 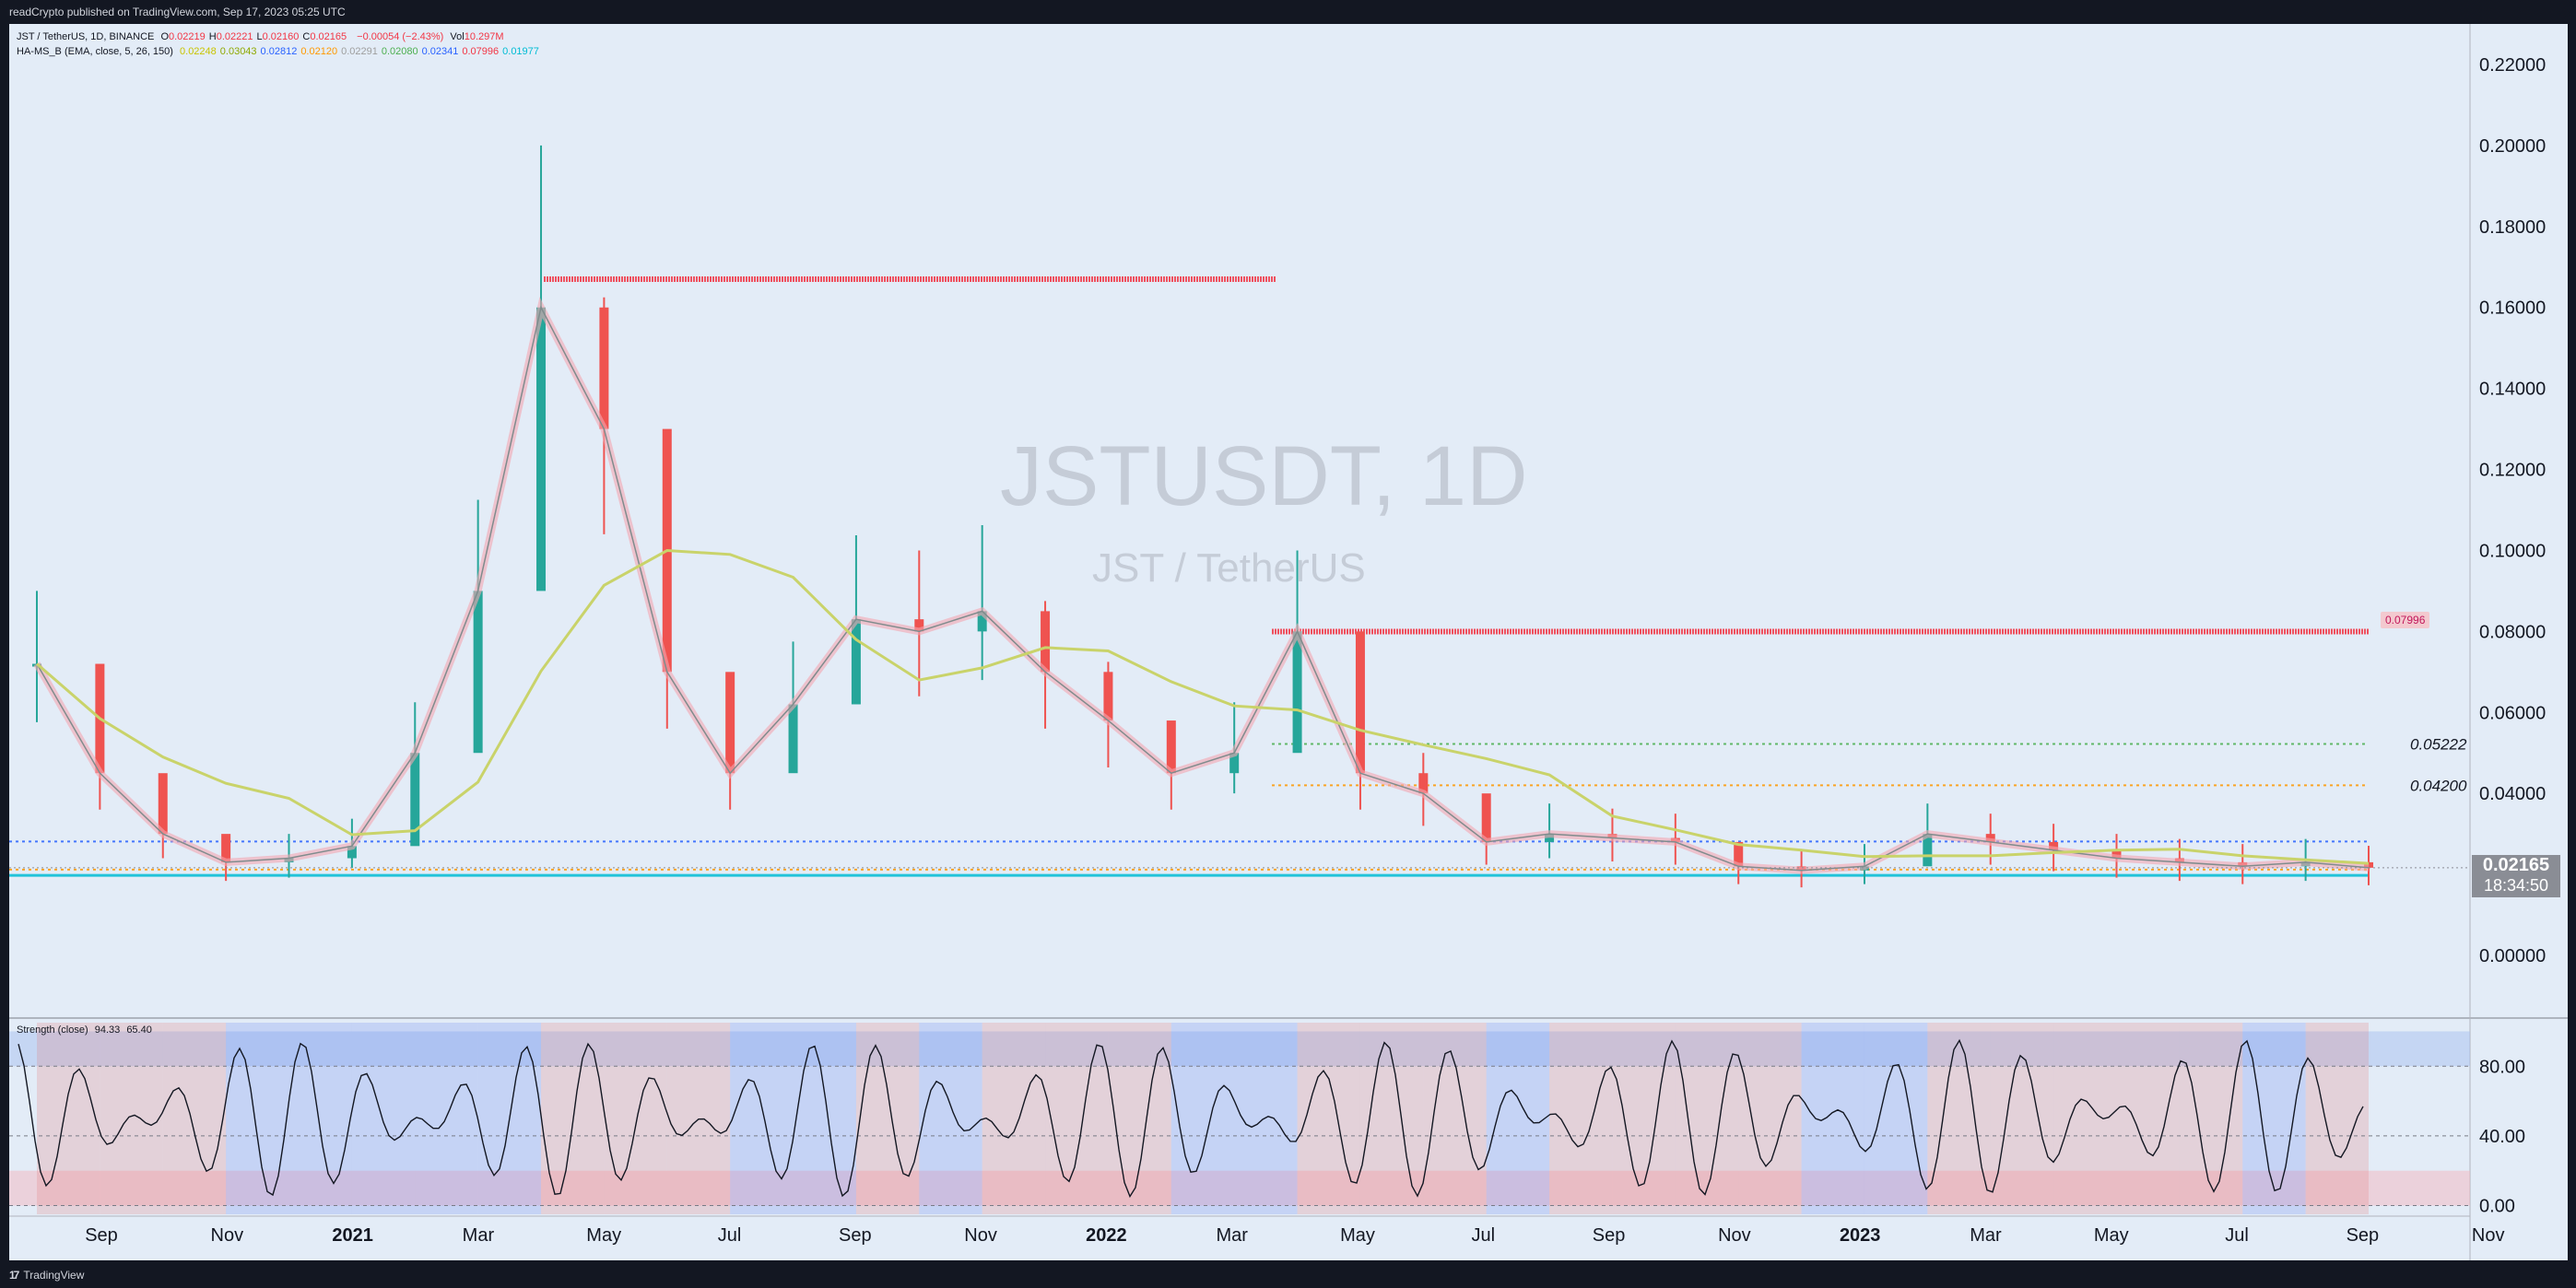 What do you see at coordinates (2512, 551) in the screenshot?
I see `y-tick-label: 0.10000` at bounding box center [2512, 551].